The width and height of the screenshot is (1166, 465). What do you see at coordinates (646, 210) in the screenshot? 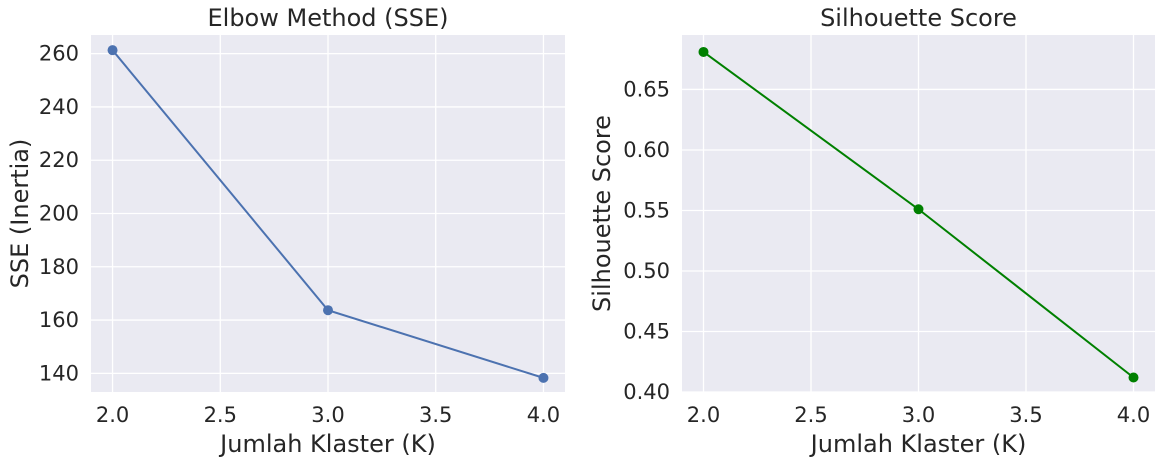
I see `y-tick-label: 0.55` at bounding box center [646, 210].